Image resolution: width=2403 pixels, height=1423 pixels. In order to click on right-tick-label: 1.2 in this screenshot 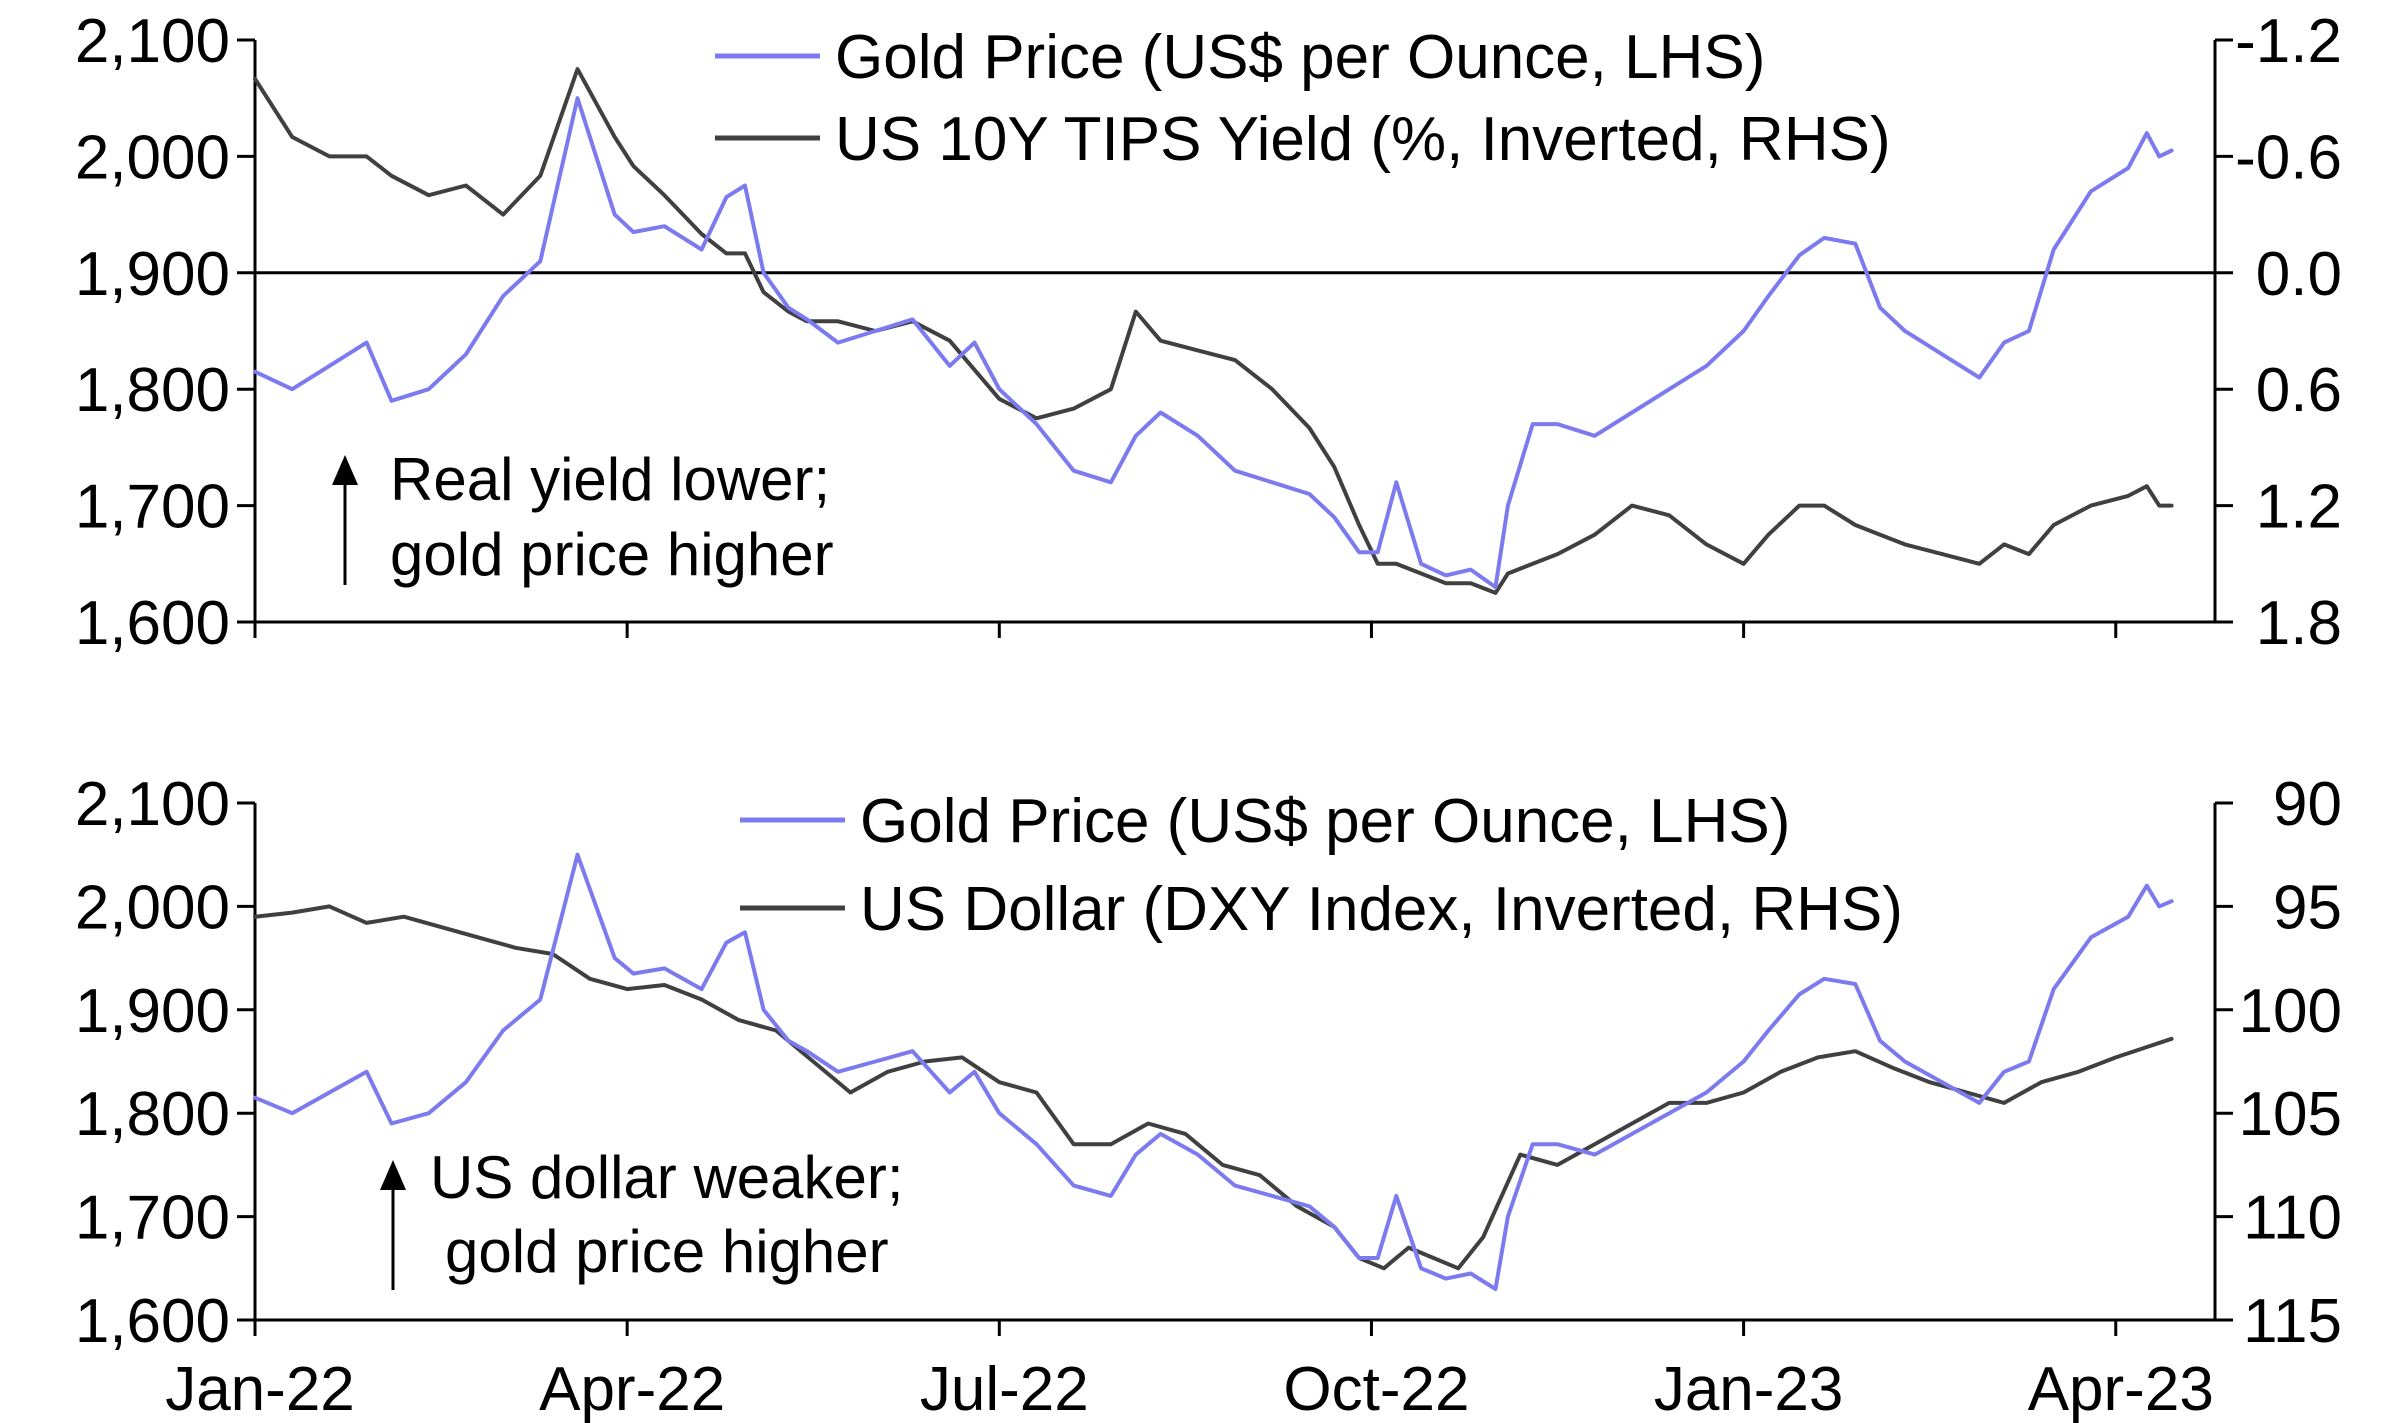, I will do `click(2299, 507)`.